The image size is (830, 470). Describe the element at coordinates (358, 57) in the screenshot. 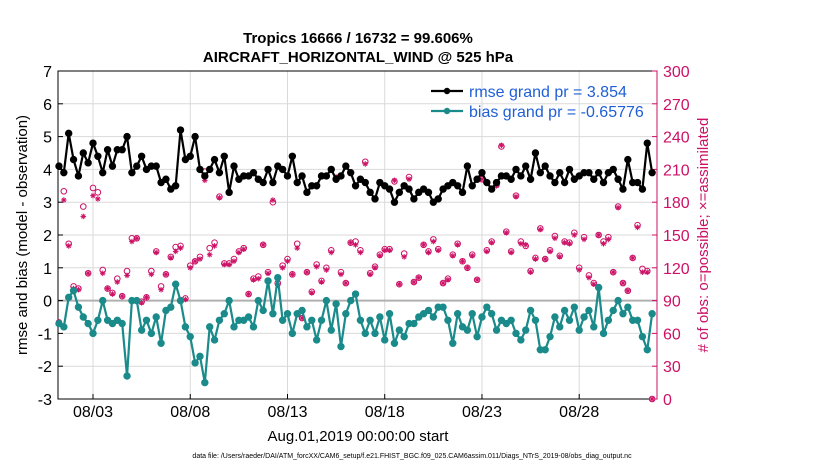

I see `chart-subtitle: AIRCRAFT_HORIZONTAL_WIND @ 525 hPa` at that location.